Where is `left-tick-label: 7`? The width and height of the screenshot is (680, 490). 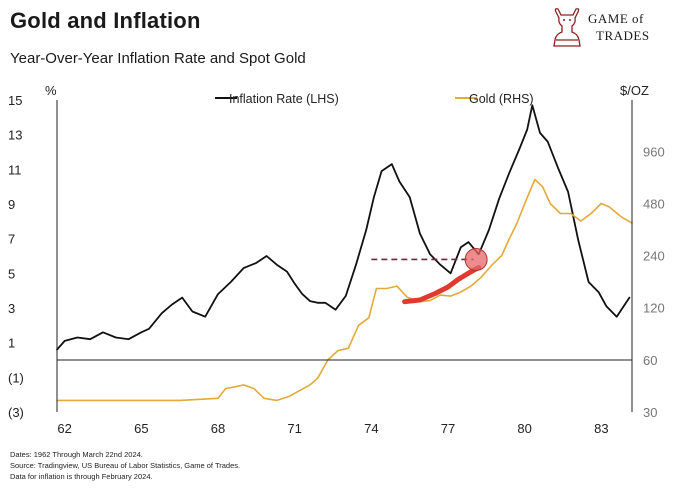 left-tick-label: 7 is located at coordinates (11, 239).